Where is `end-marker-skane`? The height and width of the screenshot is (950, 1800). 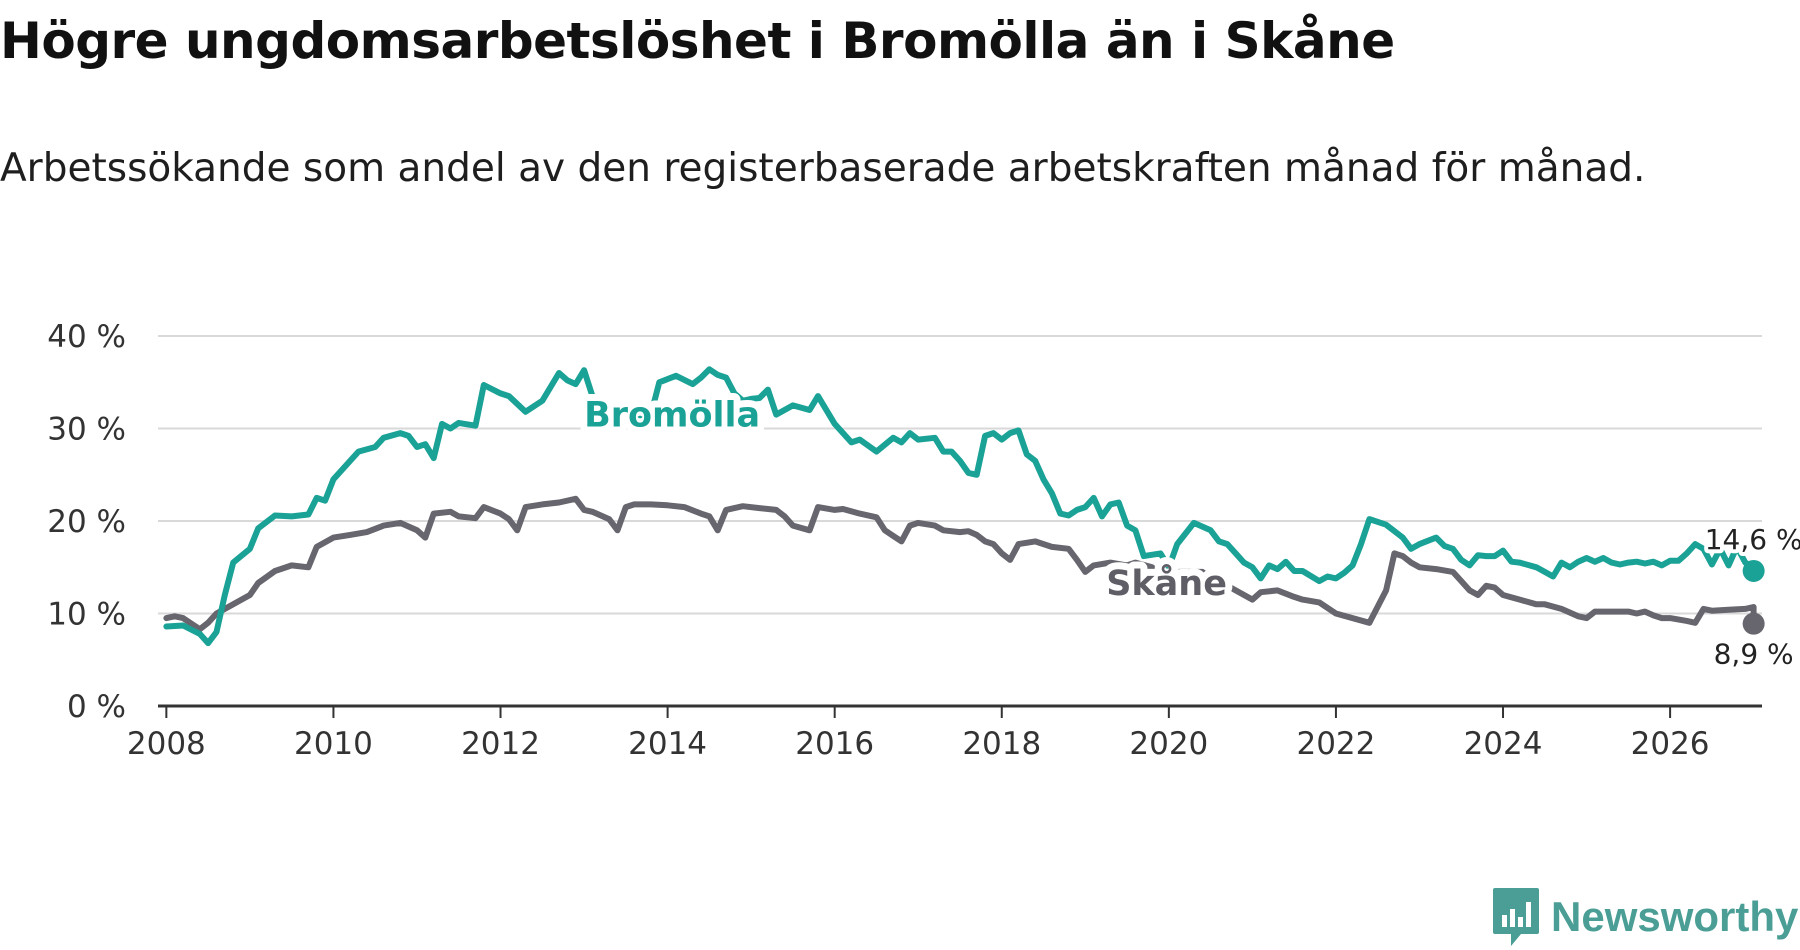
end-marker-skane is located at coordinates (1753, 623).